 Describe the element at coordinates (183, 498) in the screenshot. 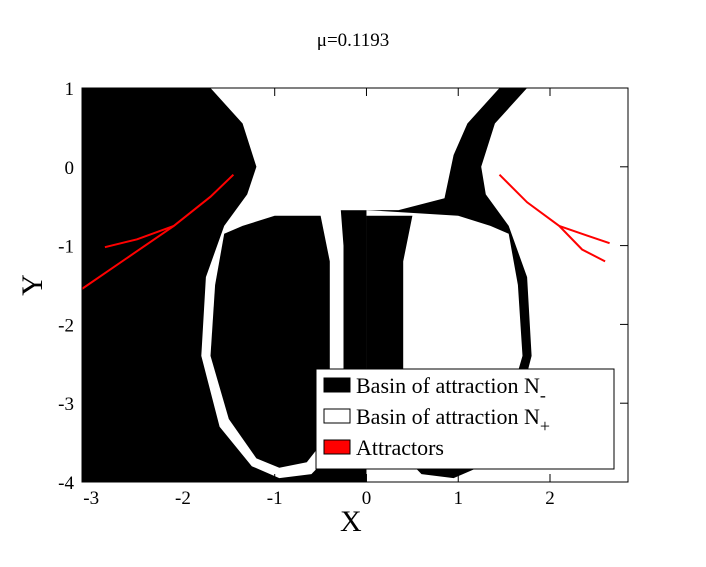

I see `x-tick-label: -2` at that location.